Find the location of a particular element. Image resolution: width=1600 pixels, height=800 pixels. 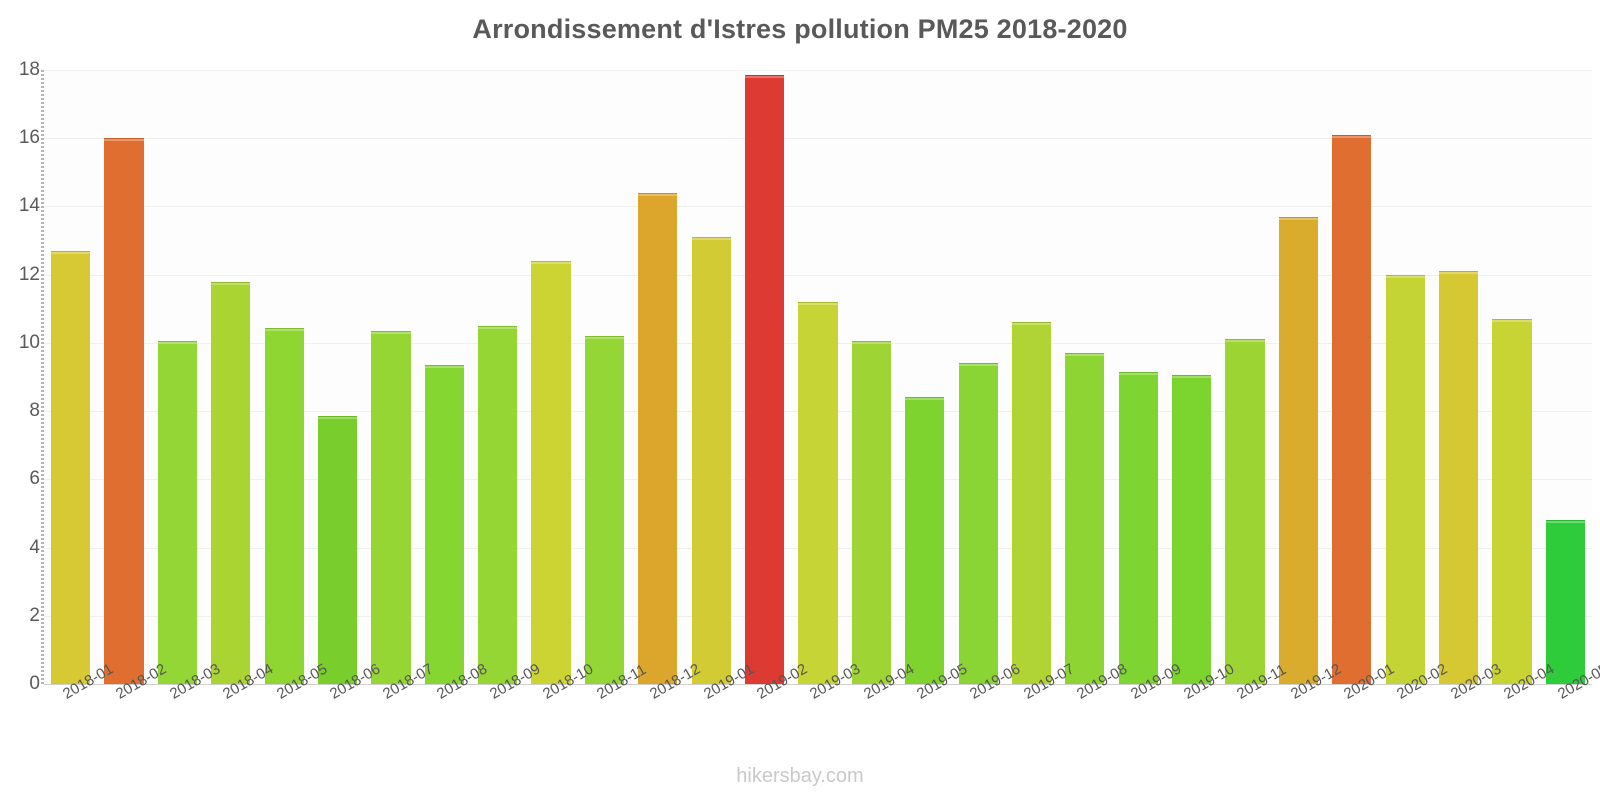

y-axis-tick-band is located at coordinates (42, 377).